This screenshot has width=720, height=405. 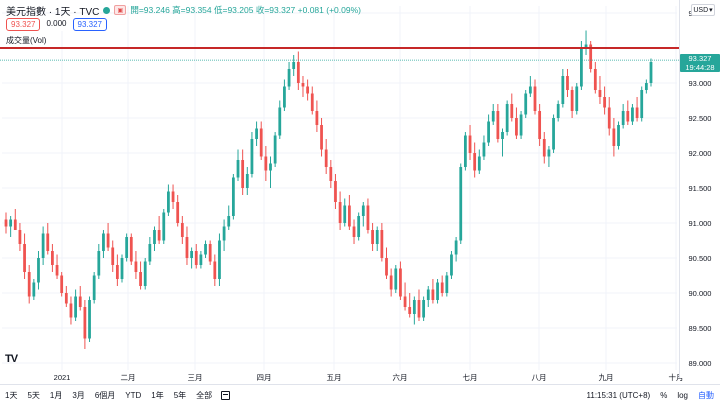 I want to click on auto-scale-toggle: 自動, so click(x=706, y=395).